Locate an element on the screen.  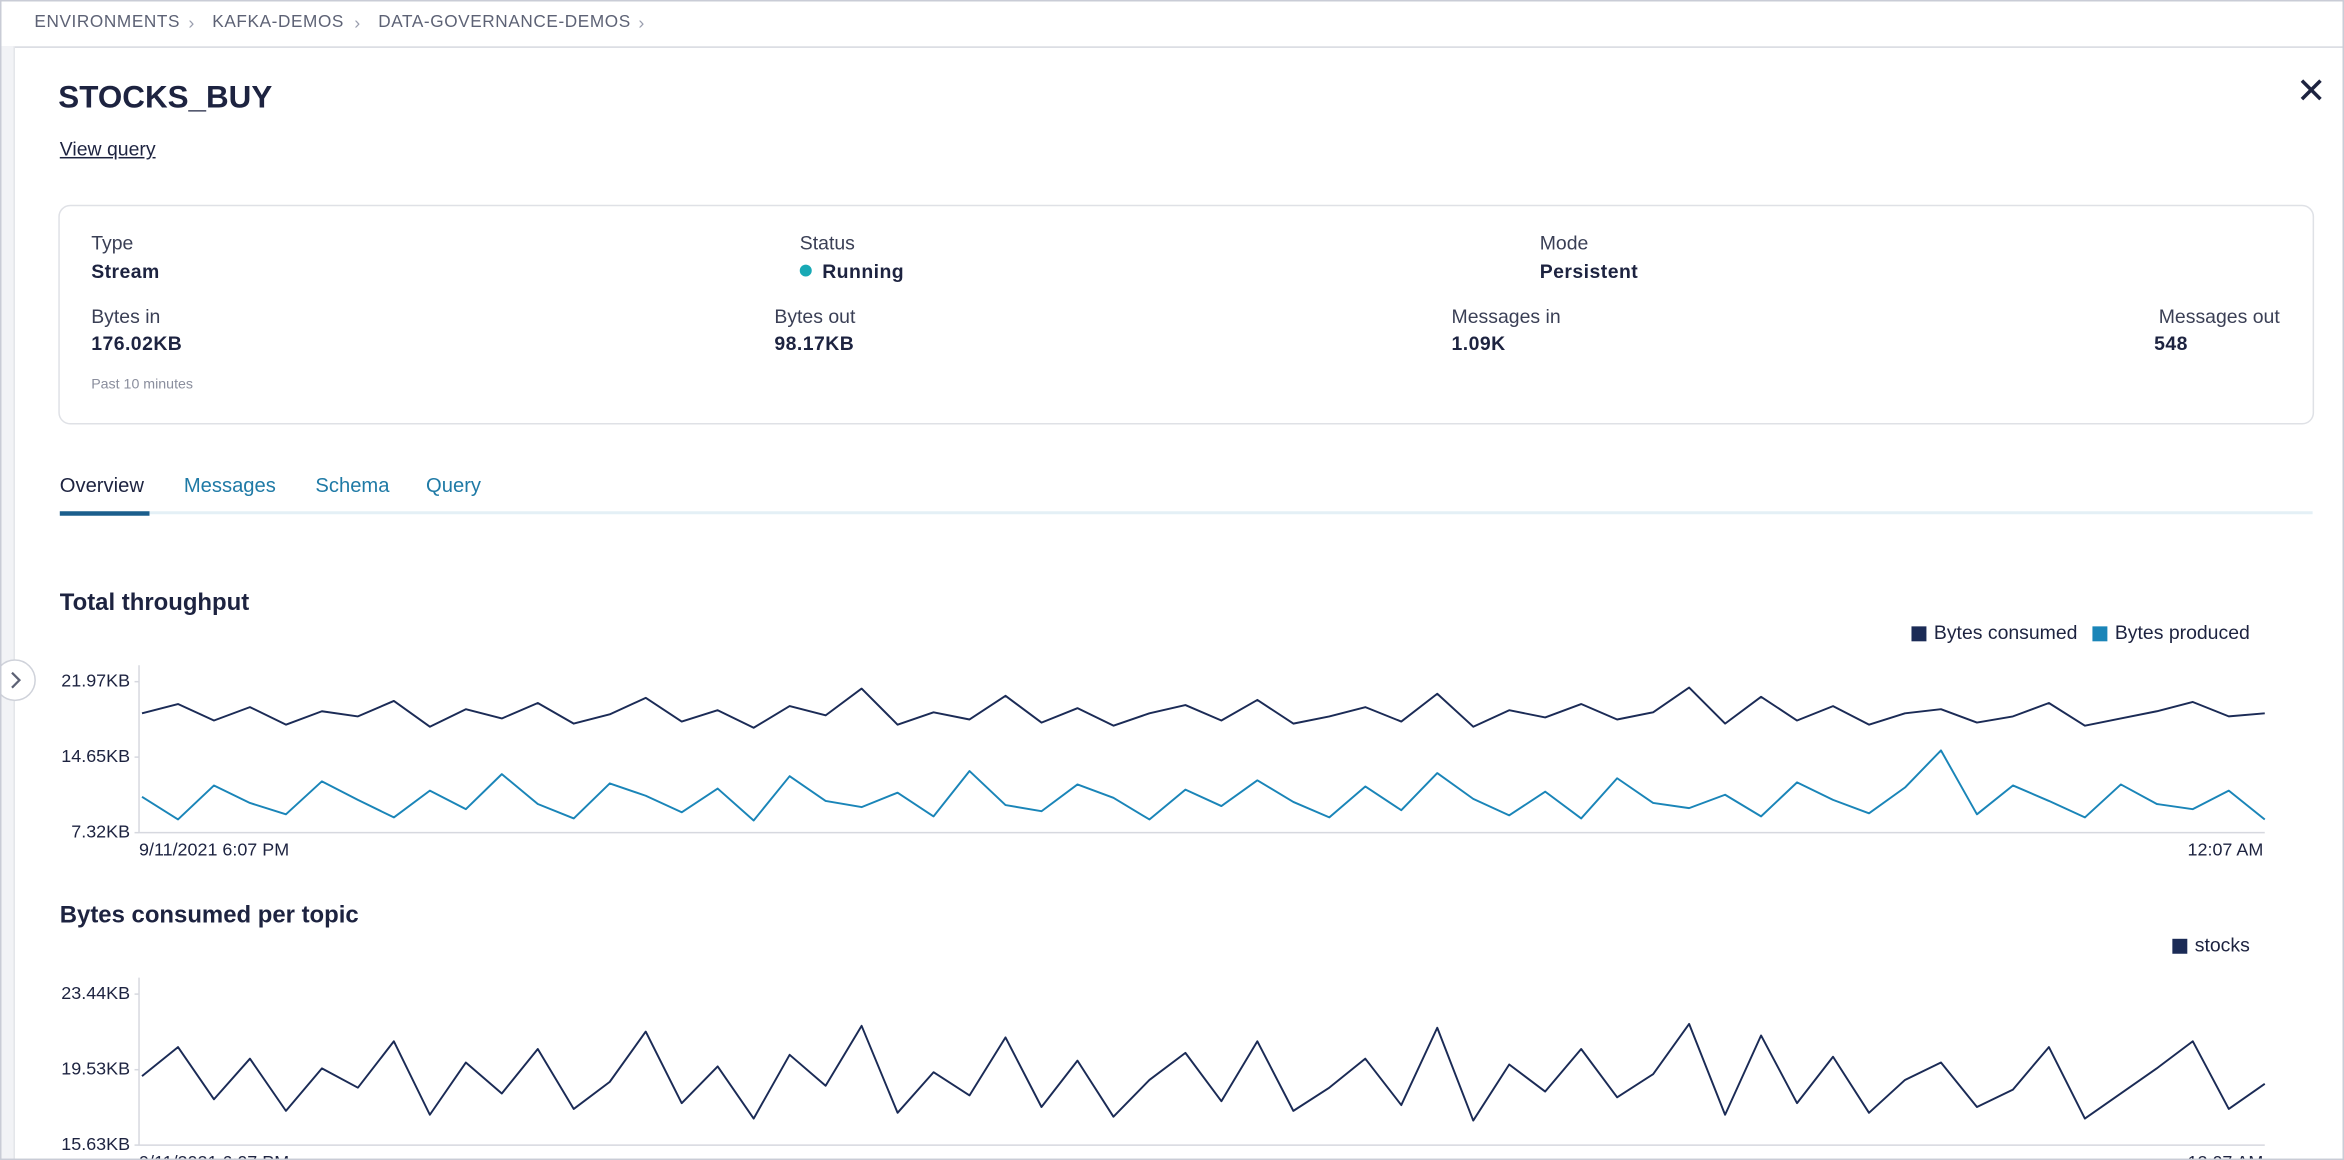
y-tick-label: 7.32KB is located at coordinates (100, 831).